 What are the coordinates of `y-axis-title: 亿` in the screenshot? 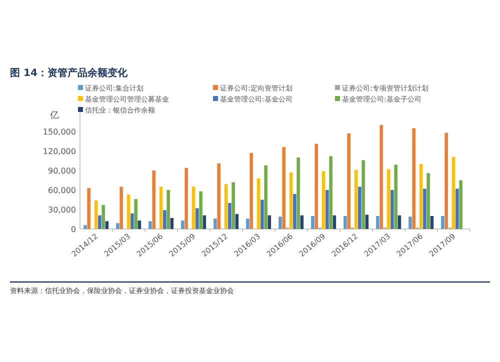 It's located at (54, 115).